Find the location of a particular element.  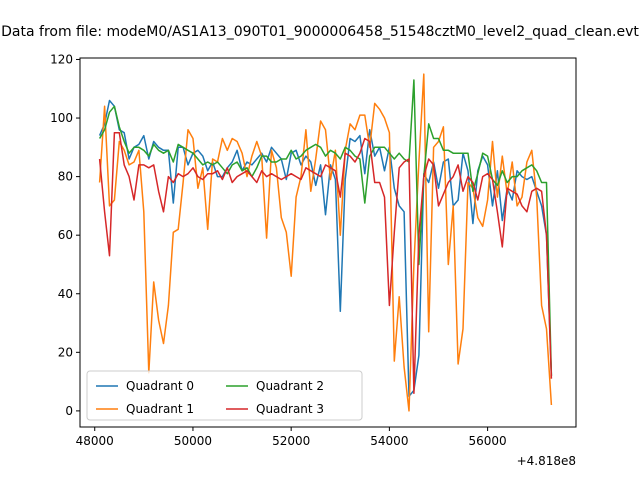

y-tick-label: 80 is located at coordinates (65, 177).